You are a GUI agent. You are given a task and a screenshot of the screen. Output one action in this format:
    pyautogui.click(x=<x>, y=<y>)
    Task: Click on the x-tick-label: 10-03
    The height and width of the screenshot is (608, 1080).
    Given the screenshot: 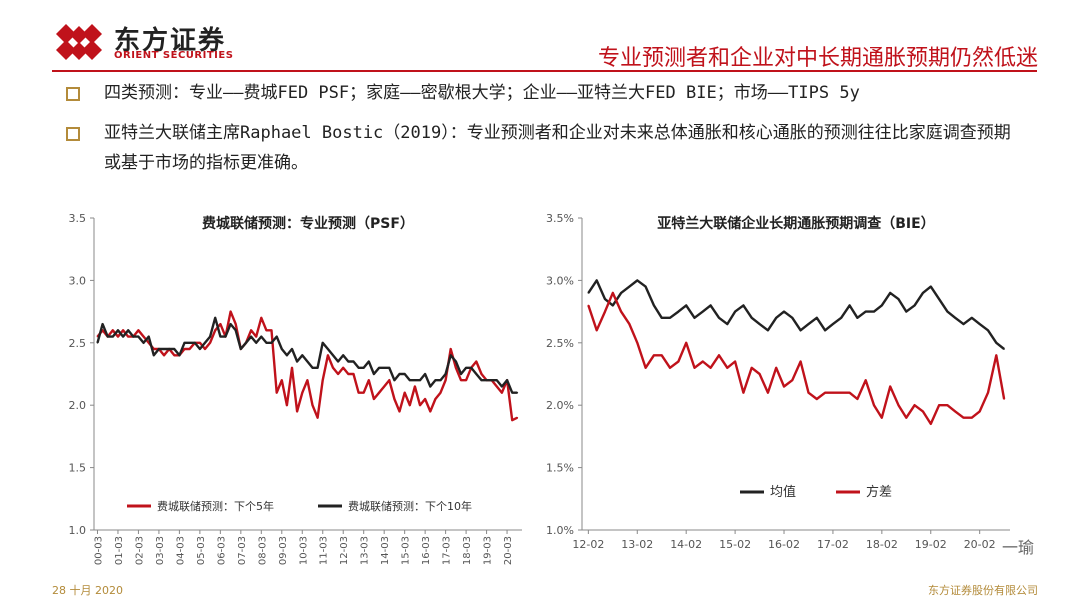 What is the action you would take?
    pyautogui.click(x=303, y=550)
    